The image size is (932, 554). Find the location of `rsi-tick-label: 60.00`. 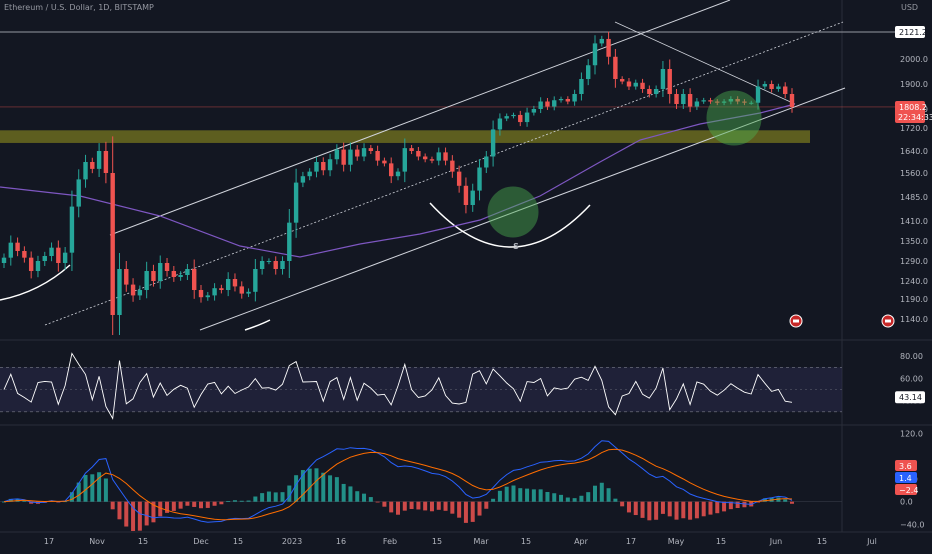

rsi-tick-label: 60.00 is located at coordinates (911, 378).